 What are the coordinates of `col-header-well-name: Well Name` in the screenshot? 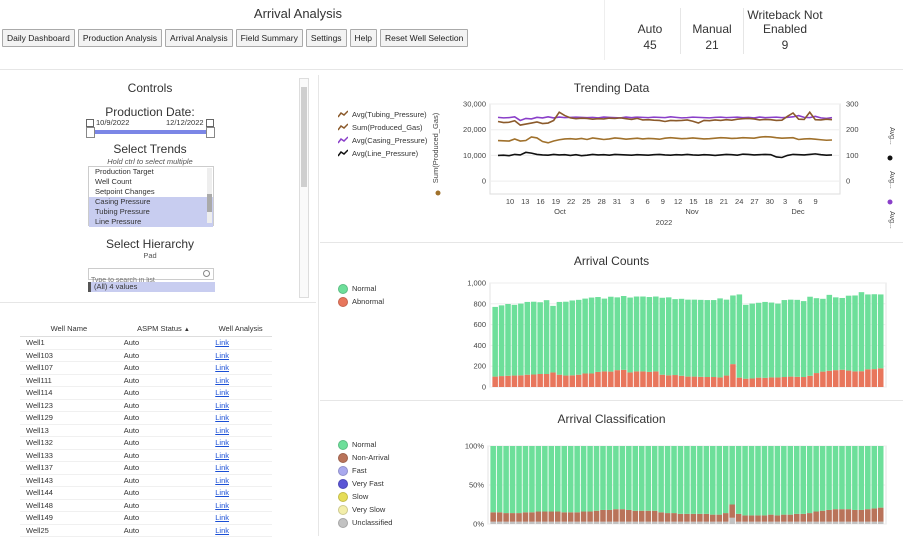 It's located at (69, 328).